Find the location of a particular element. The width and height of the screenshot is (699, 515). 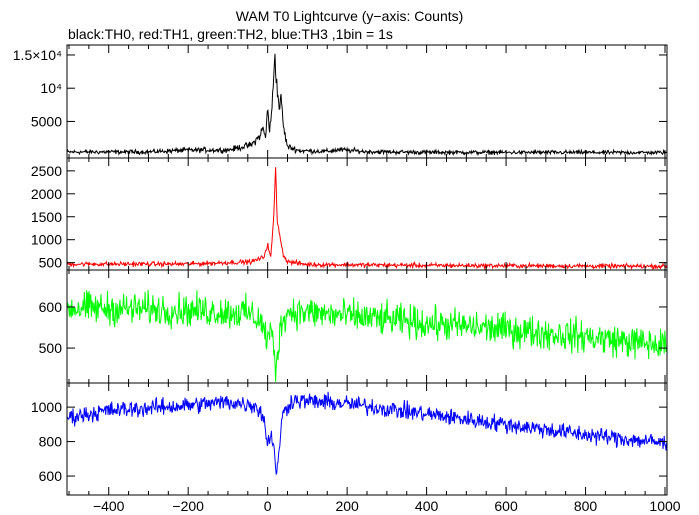

x-tick-label: 1000 is located at coordinates (664, 506).